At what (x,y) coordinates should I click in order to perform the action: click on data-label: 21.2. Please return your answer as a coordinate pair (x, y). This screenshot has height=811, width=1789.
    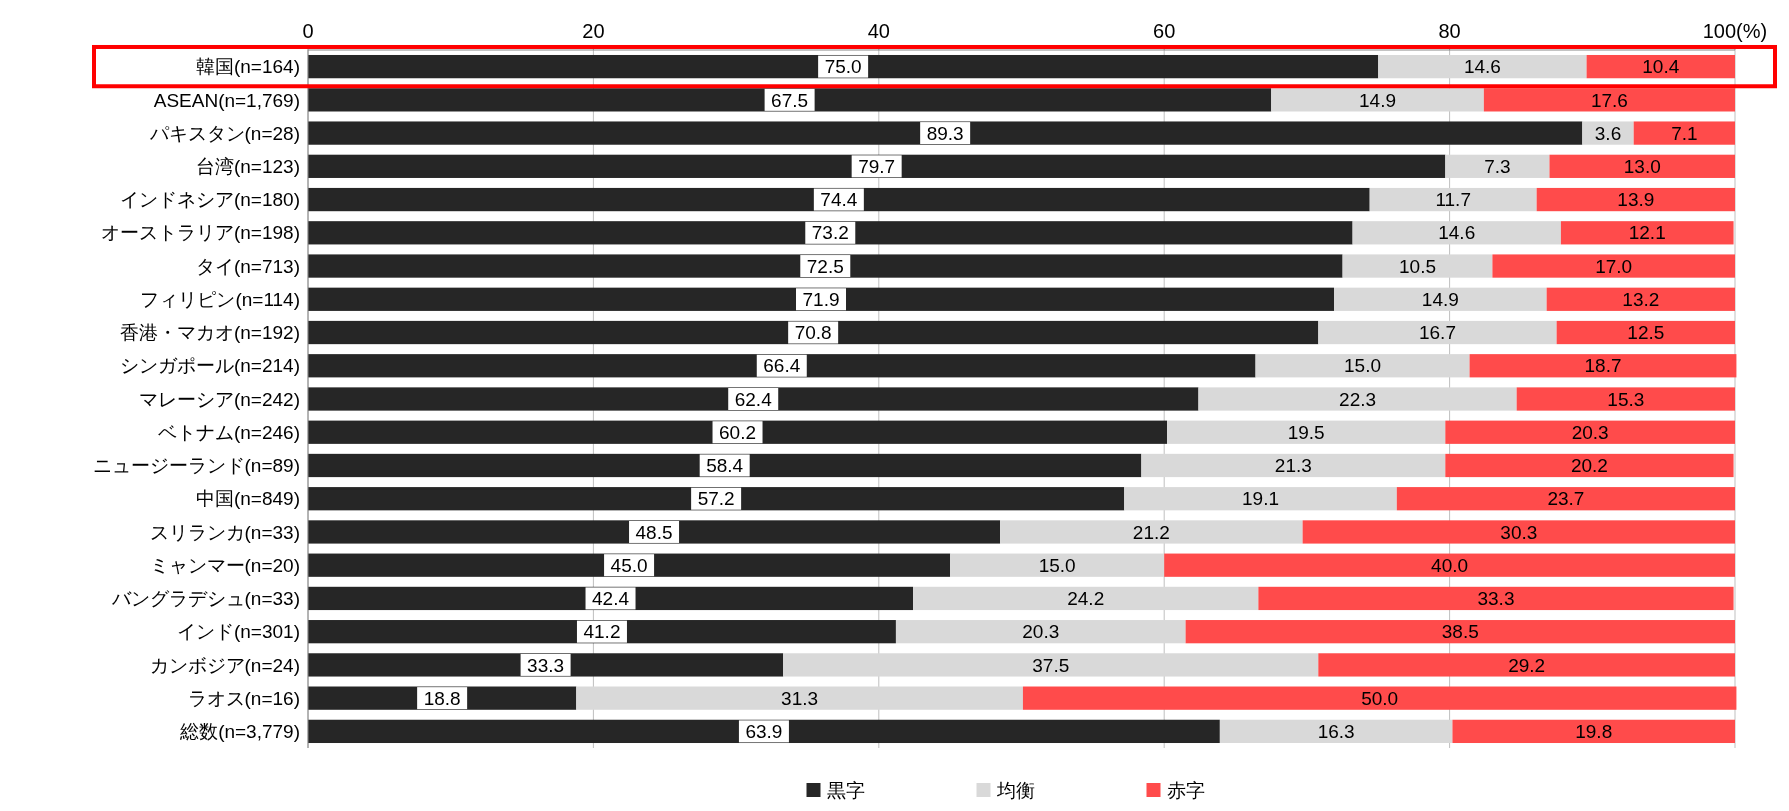
    Looking at the image, I should click on (1151, 532).